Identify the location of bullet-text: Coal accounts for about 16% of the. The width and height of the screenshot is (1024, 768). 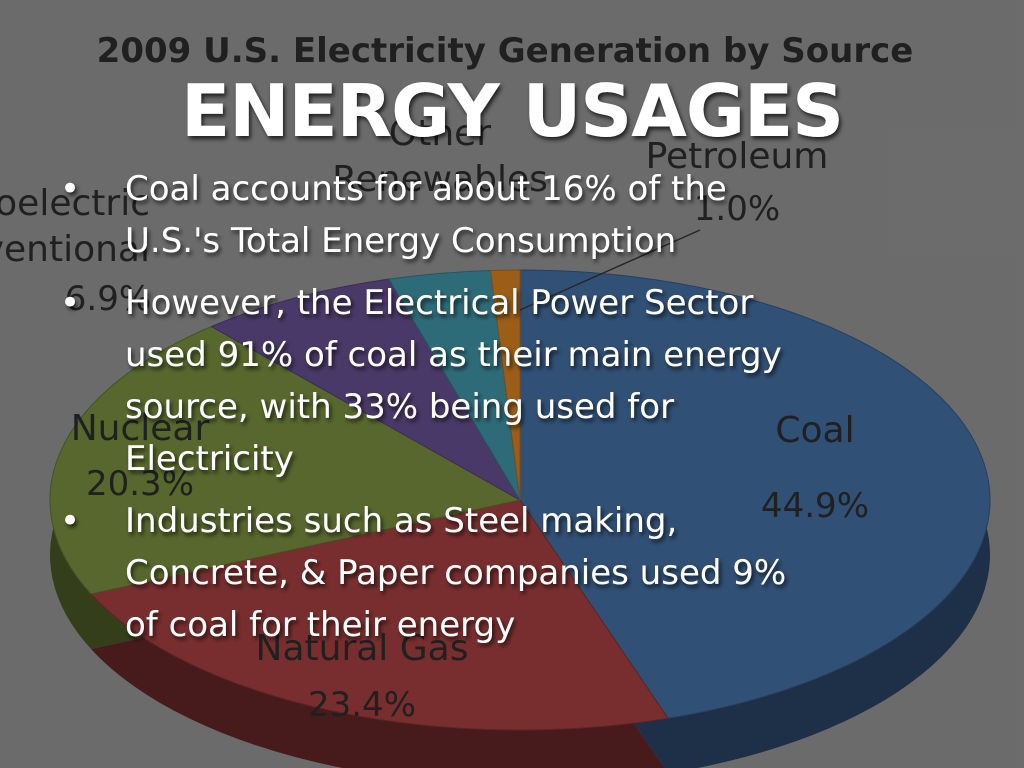
(426, 189).